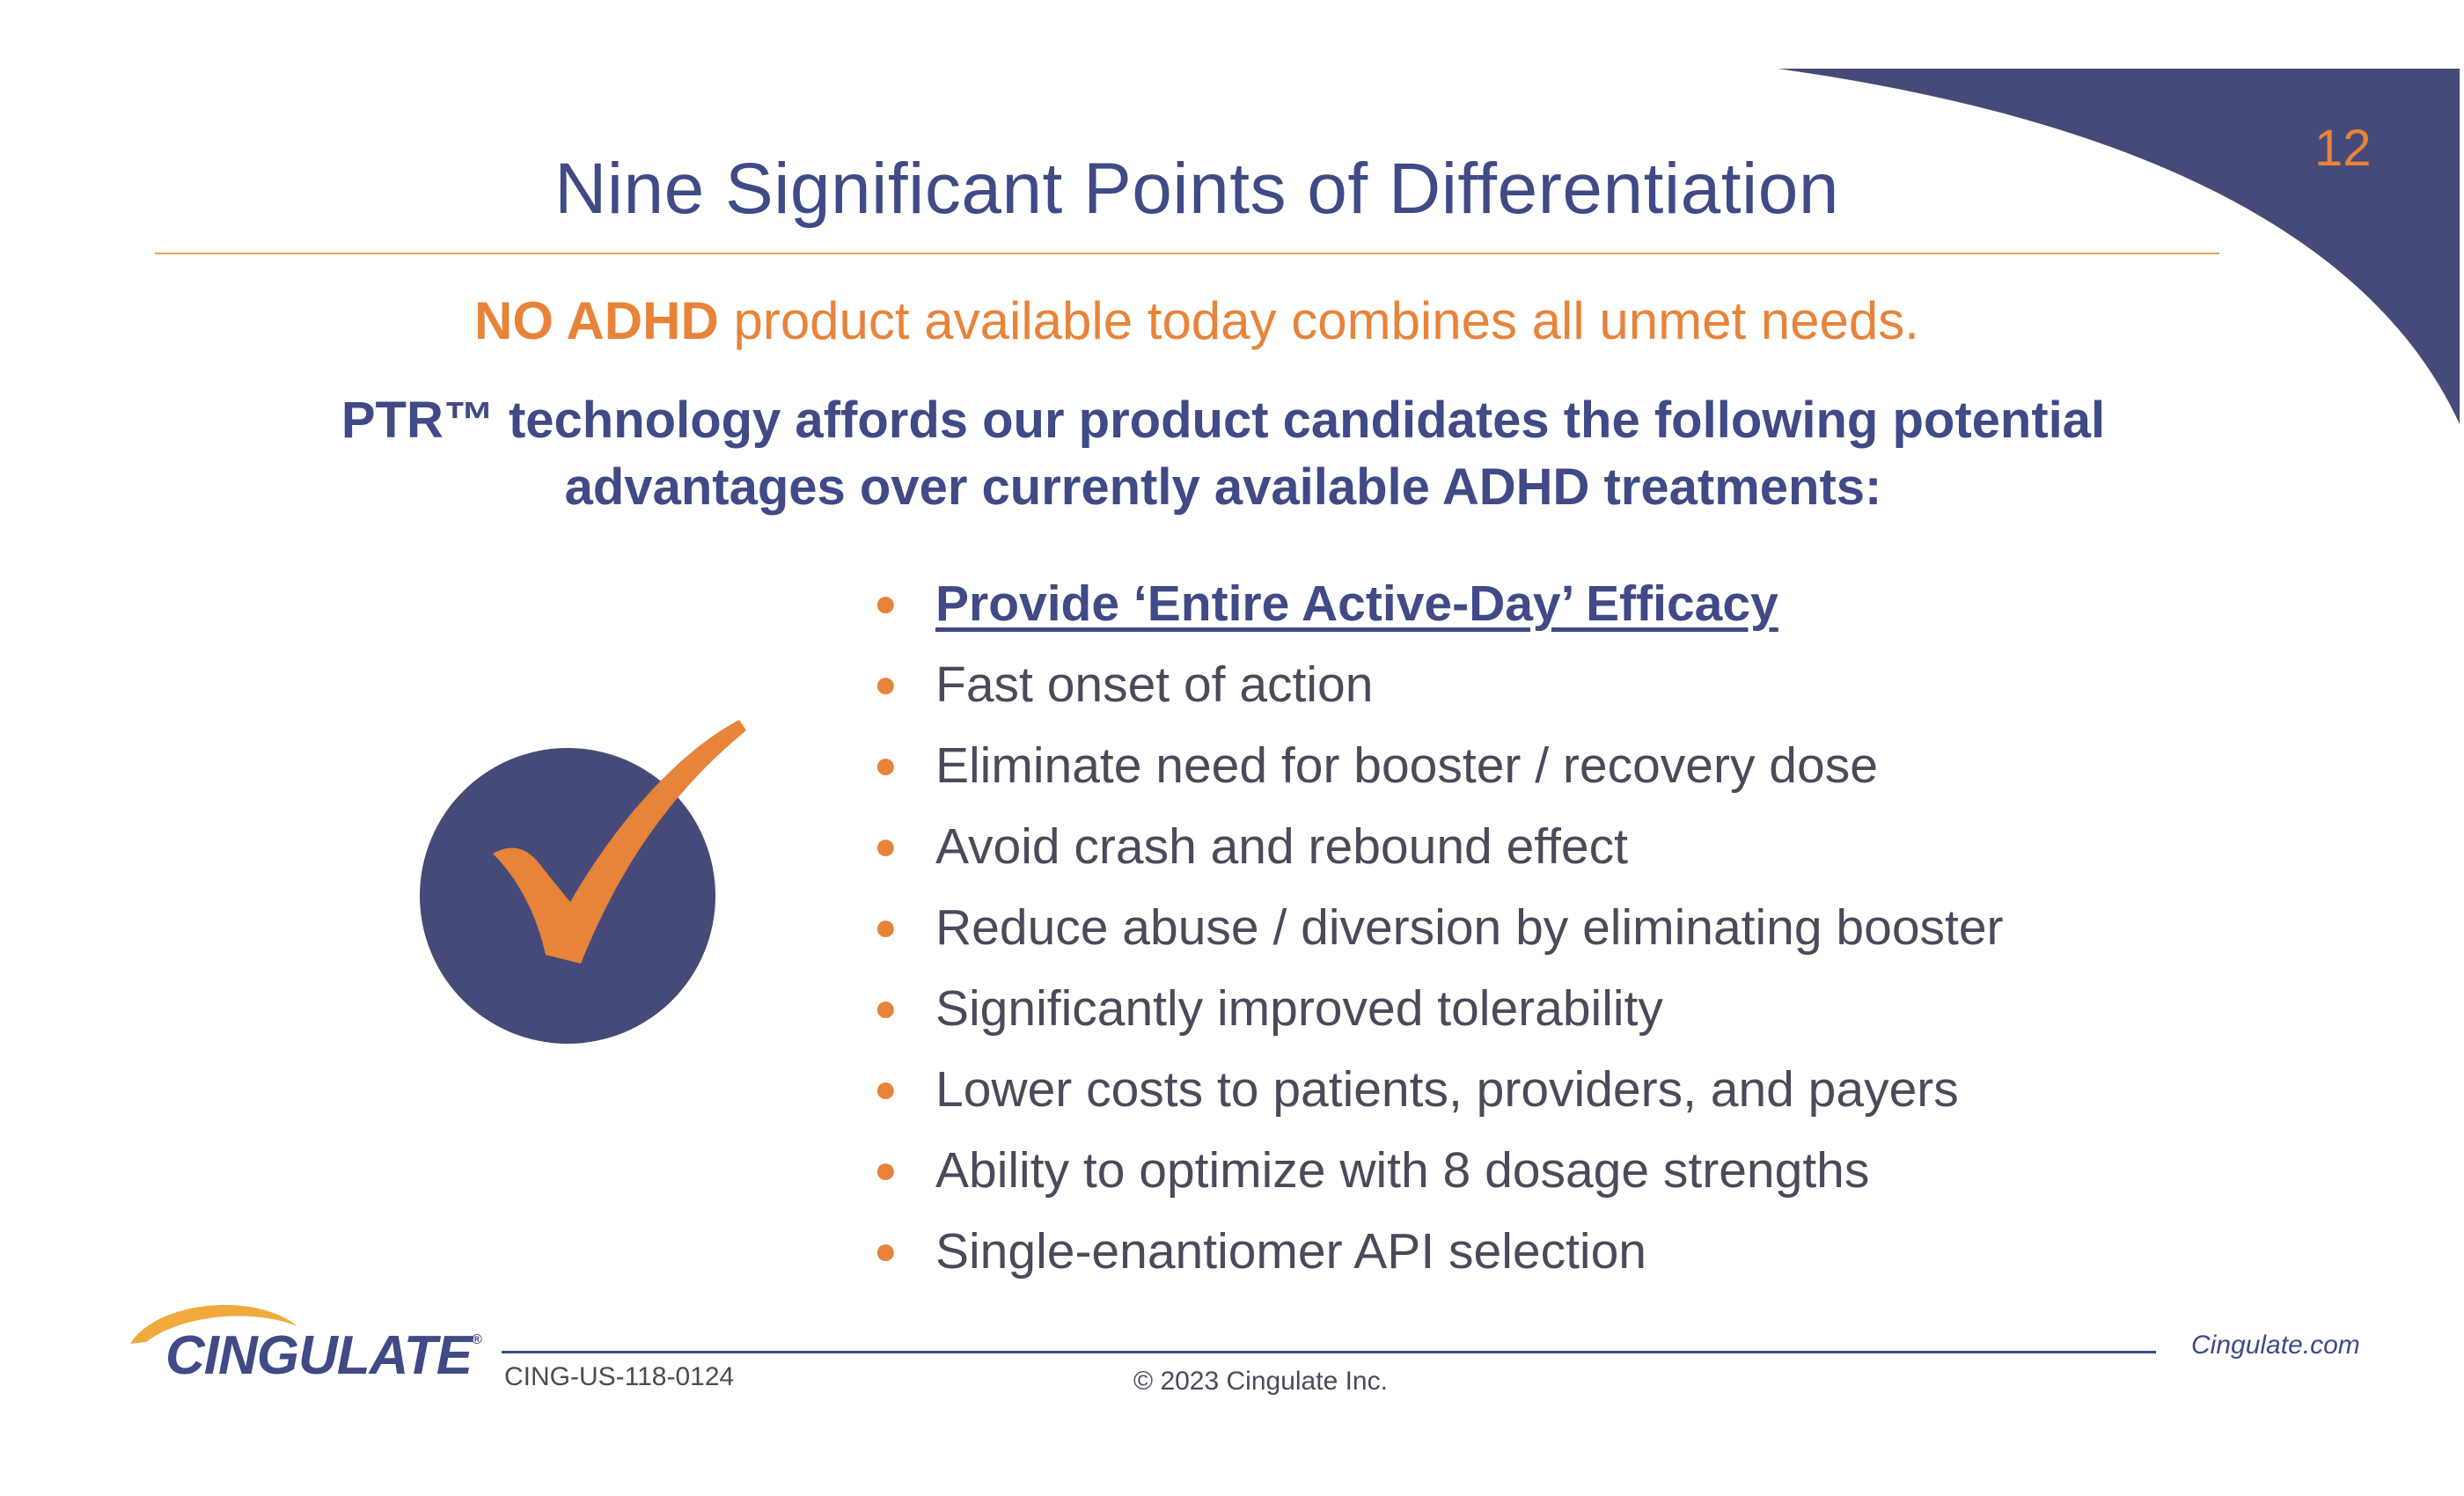  I want to click on copyright: © 2023 Cingulate Inc., so click(1260, 1381).